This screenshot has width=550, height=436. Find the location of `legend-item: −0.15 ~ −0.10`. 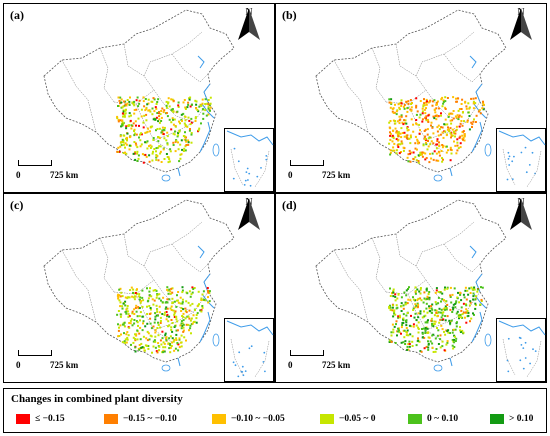

legend-item: −0.15 ~ −0.10 is located at coordinates (158, 419).